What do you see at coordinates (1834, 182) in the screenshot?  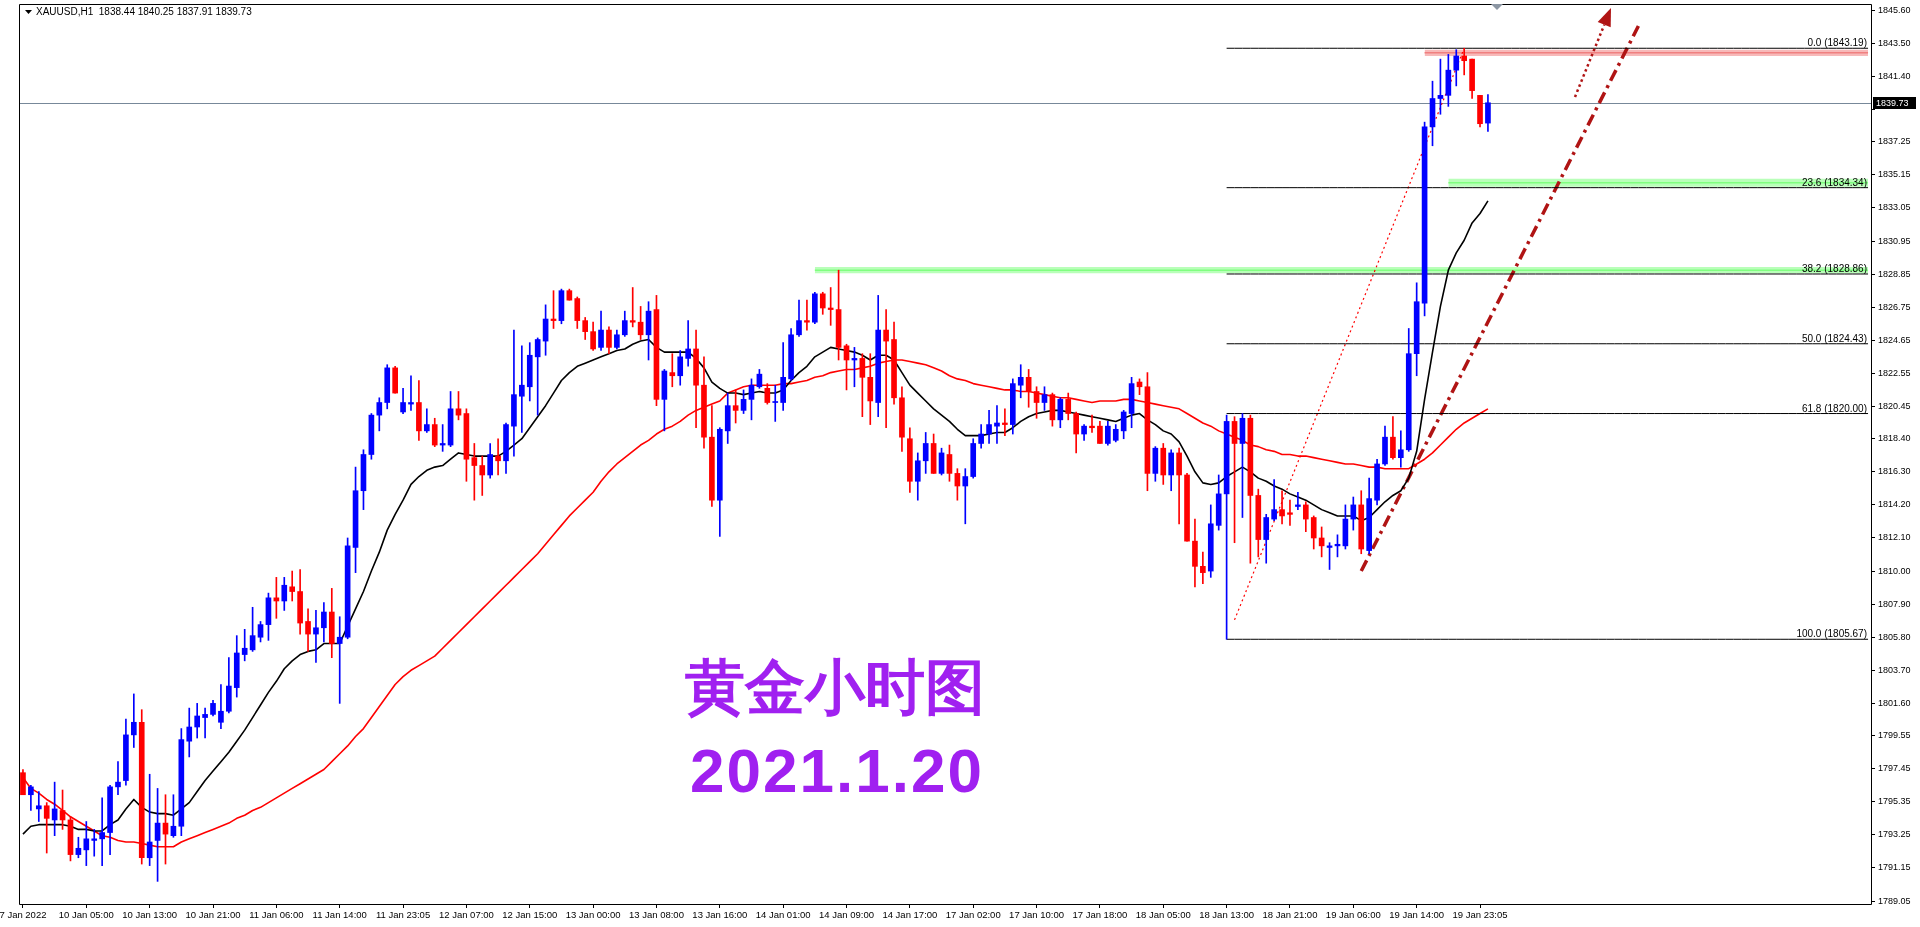 I see `series-label: 23.6 (1834.34)` at bounding box center [1834, 182].